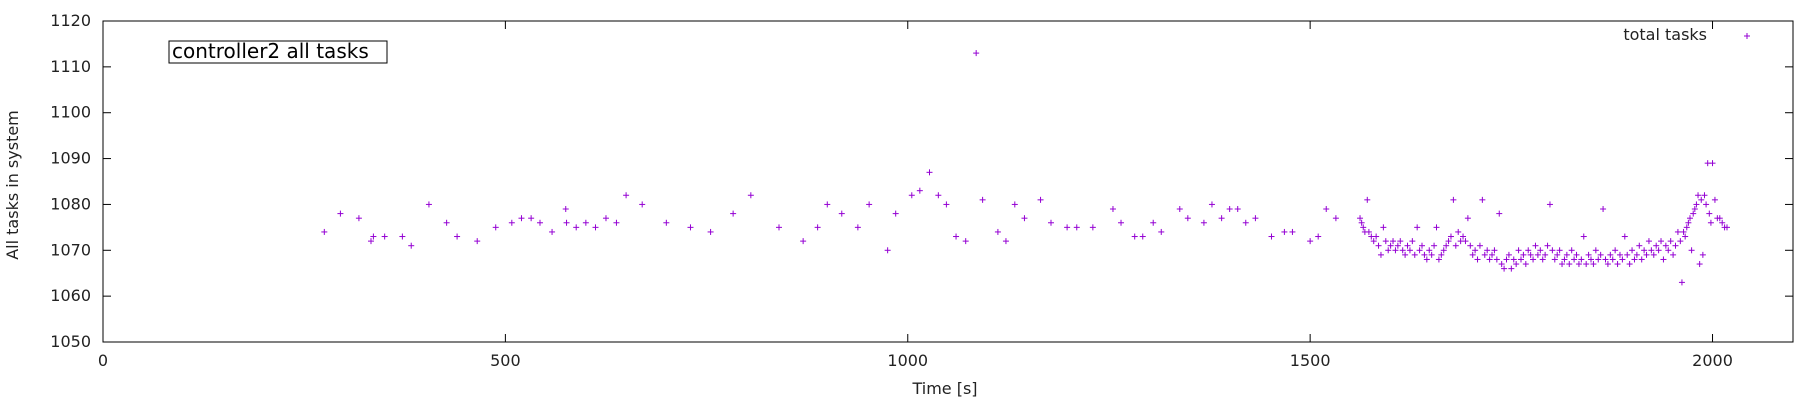 Image resolution: width=1800 pixels, height=400 pixels. Describe the element at coordinates (70, 341) in the screenshot. I see `y-tick-label: 1050` at that location.